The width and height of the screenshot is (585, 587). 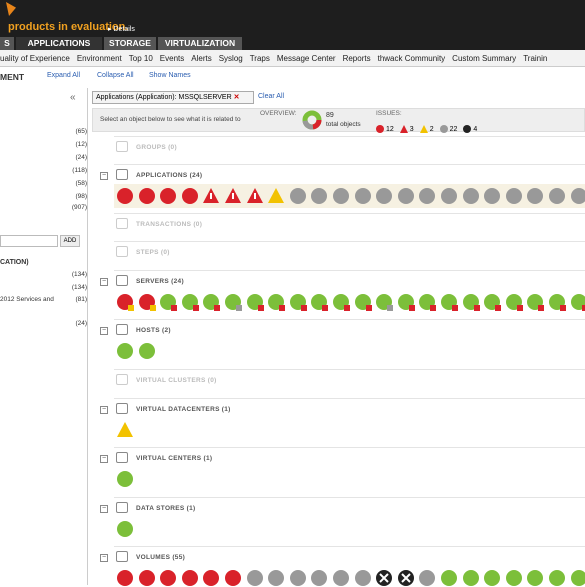 What do you see at coordinates (535, 58) in the screenshot?
I see `menu-item: Trainin` at bounding box center [535, 58].